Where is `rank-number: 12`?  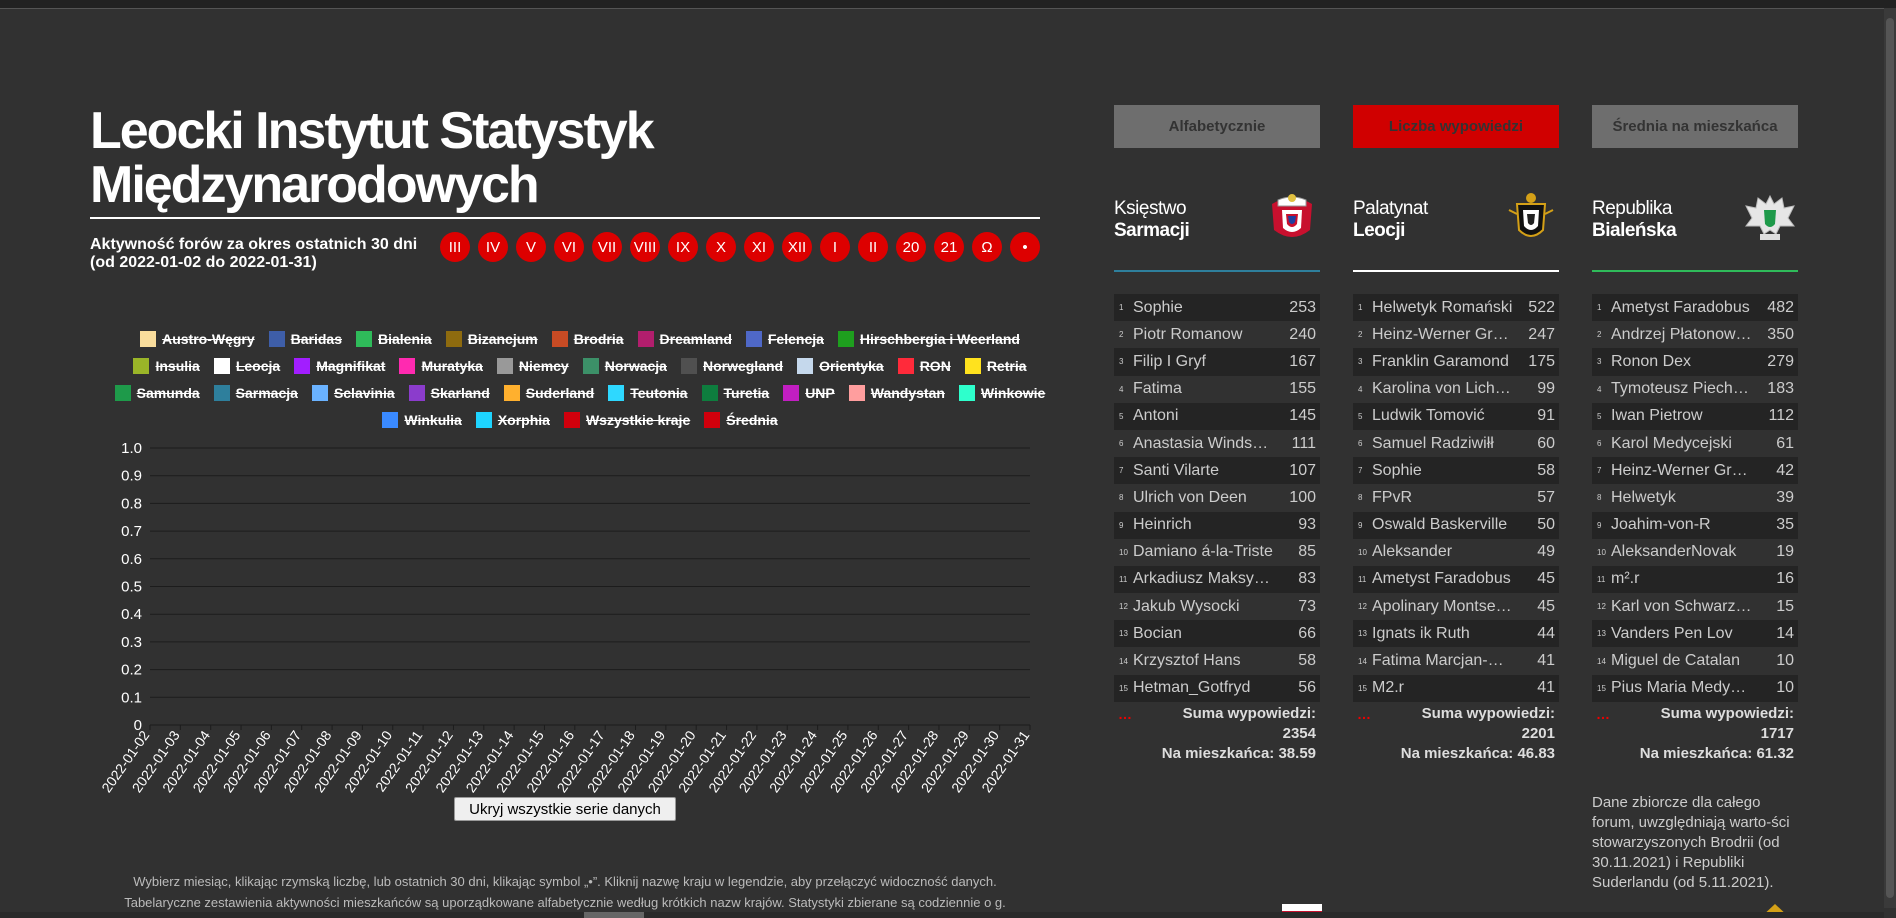
rank-number: 12 is located at coordinates (1362, 607).